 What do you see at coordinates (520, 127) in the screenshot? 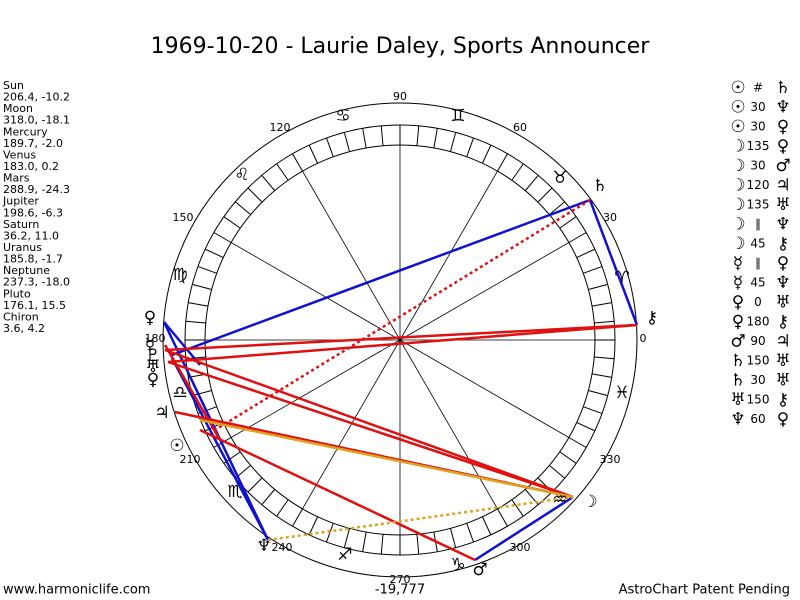
I see `degree-label: 60` at bounding box center [520, 127].